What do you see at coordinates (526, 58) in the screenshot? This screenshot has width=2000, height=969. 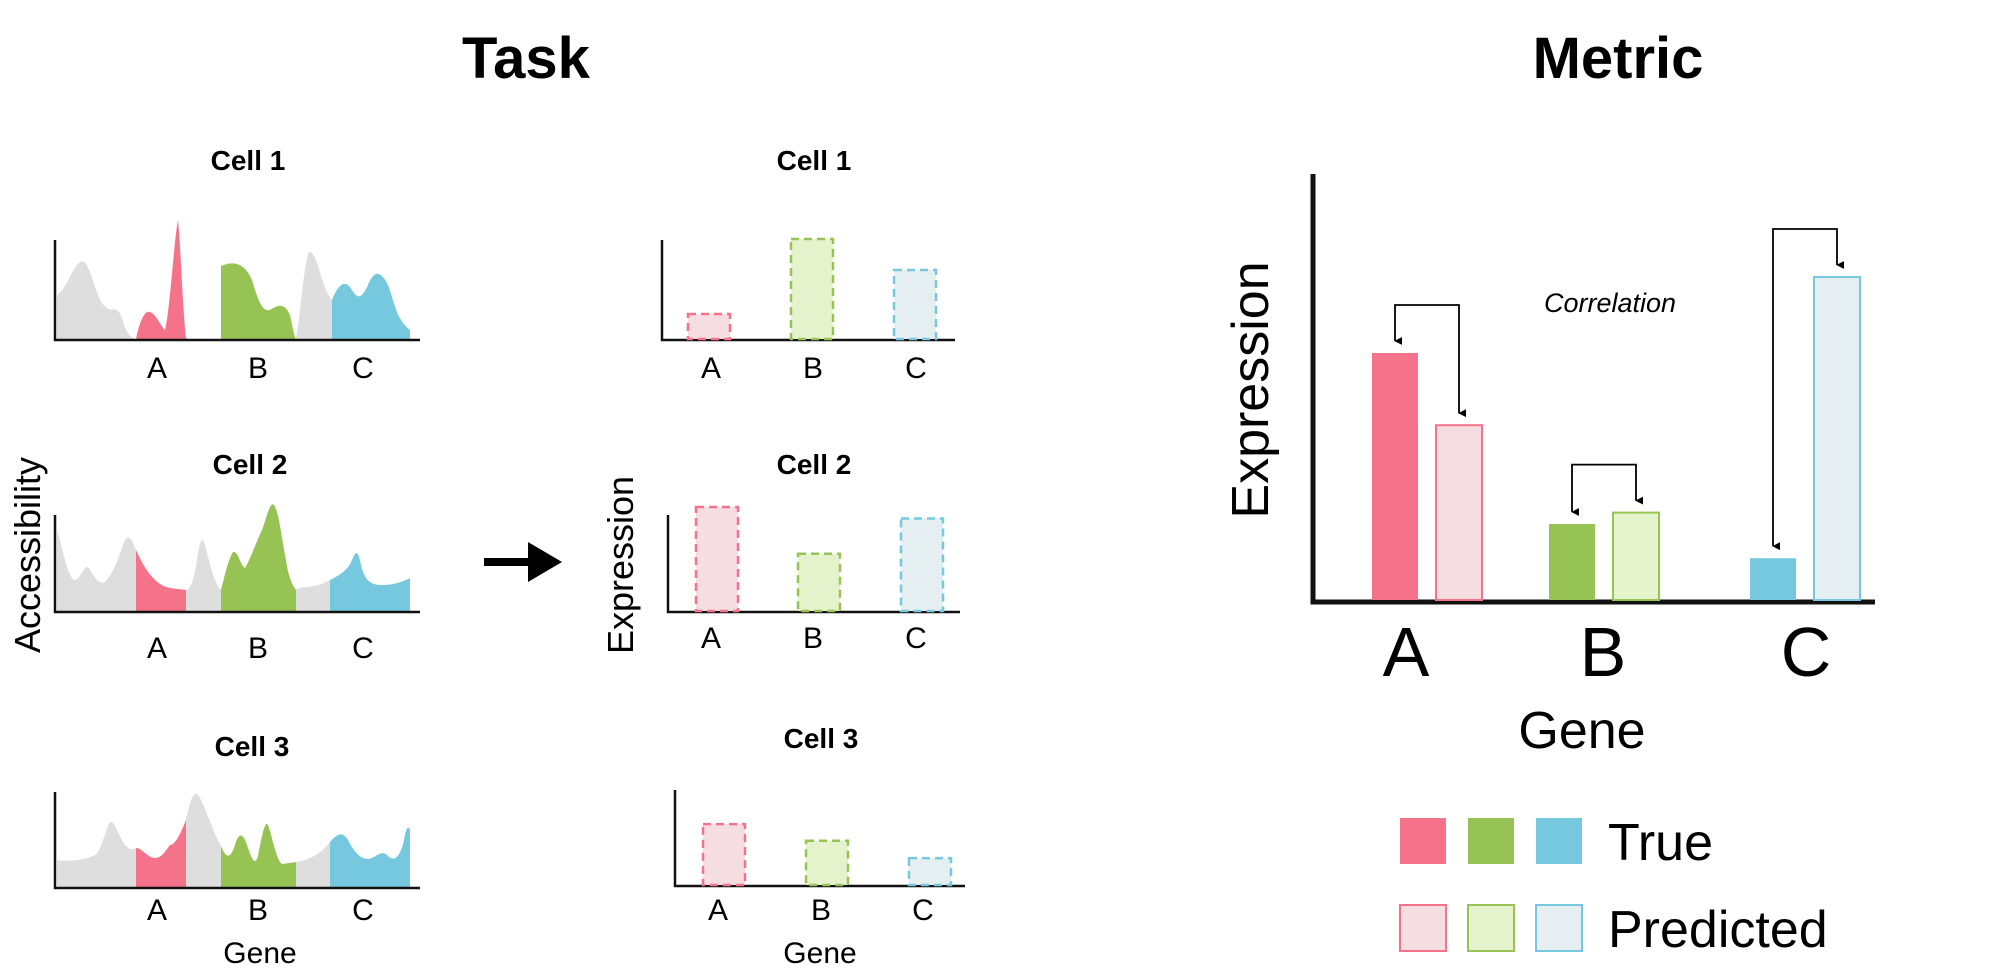 I see `task-title: Task` at bounding box center [526, 58].